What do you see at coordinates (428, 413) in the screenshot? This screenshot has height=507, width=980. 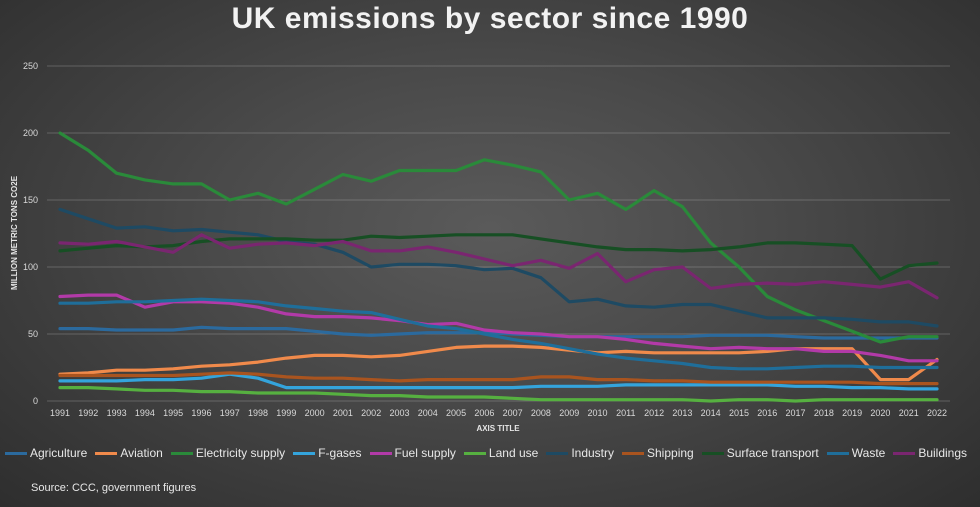 I see `x-tick-label: 2004` at bounding box center [428, 413].